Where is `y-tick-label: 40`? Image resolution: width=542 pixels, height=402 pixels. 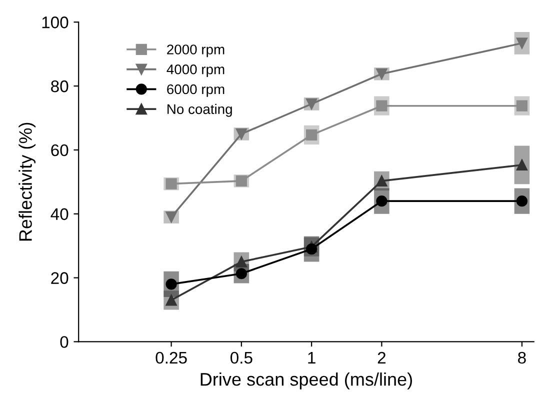
y-tick-label: 40 is located at coordinates (59, 214).